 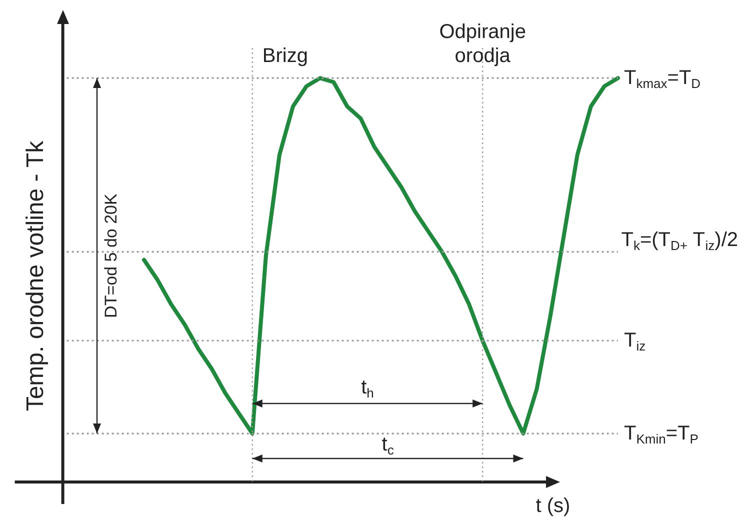 What do you see at coordinates (553, 506) in the screenshot?
I see `x-axis-title: t (s)` at bounding box center [553, 506].